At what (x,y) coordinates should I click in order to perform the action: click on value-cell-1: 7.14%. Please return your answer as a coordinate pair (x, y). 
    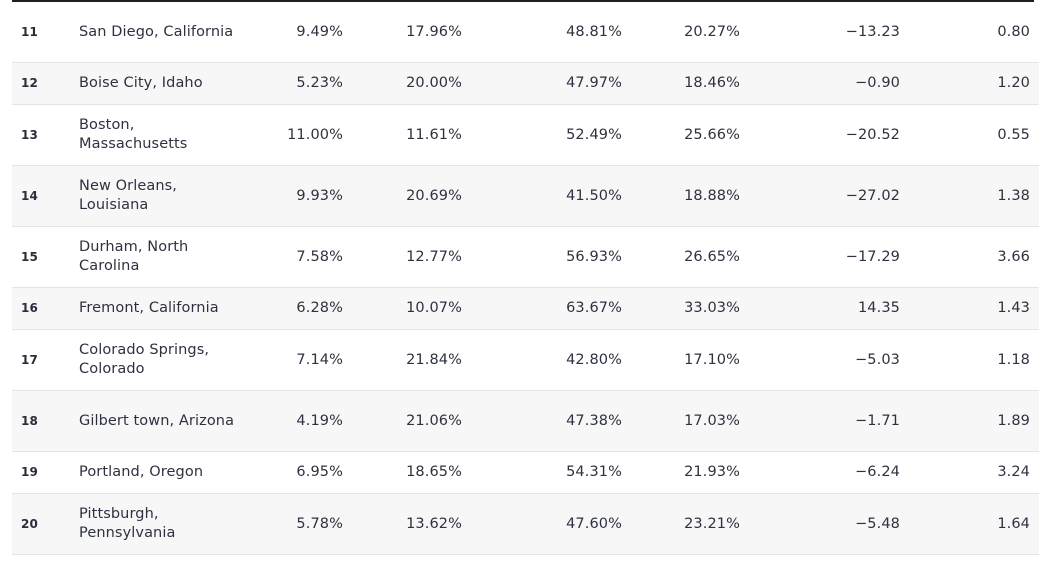
    Looking at the image, I should click on (298, 360).